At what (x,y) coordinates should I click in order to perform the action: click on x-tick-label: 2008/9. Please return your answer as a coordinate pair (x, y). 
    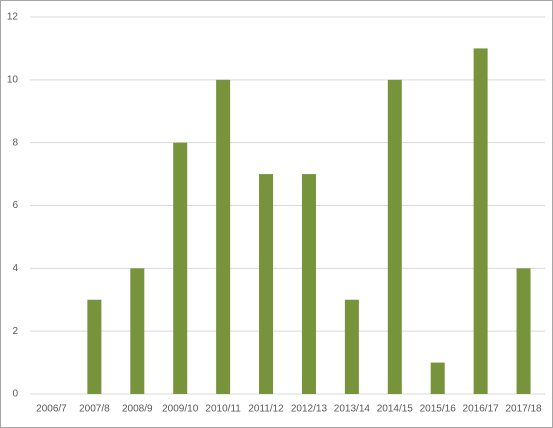
    Looking at the image, I should click on (137, 409).